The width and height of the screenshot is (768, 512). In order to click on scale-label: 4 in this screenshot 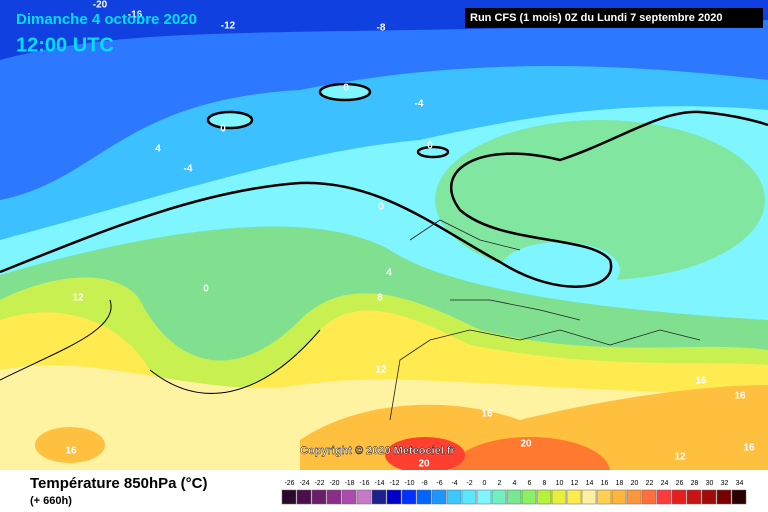, I will do `click(515, 483)`.